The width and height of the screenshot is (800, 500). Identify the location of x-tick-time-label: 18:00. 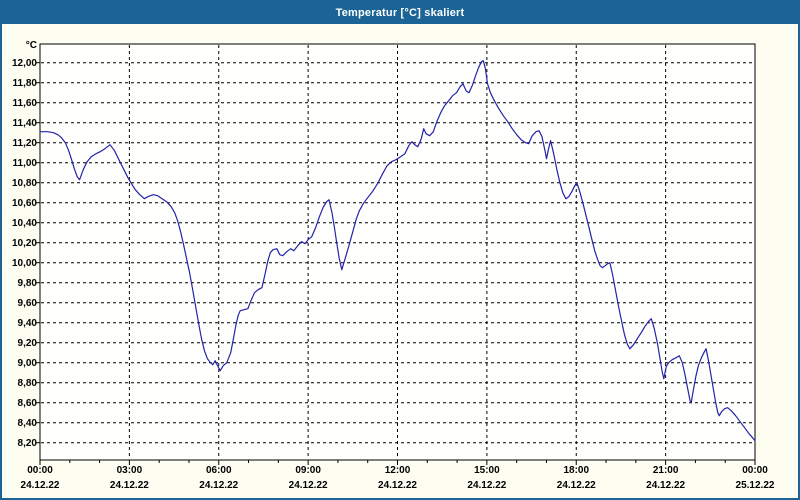
(576, 470).